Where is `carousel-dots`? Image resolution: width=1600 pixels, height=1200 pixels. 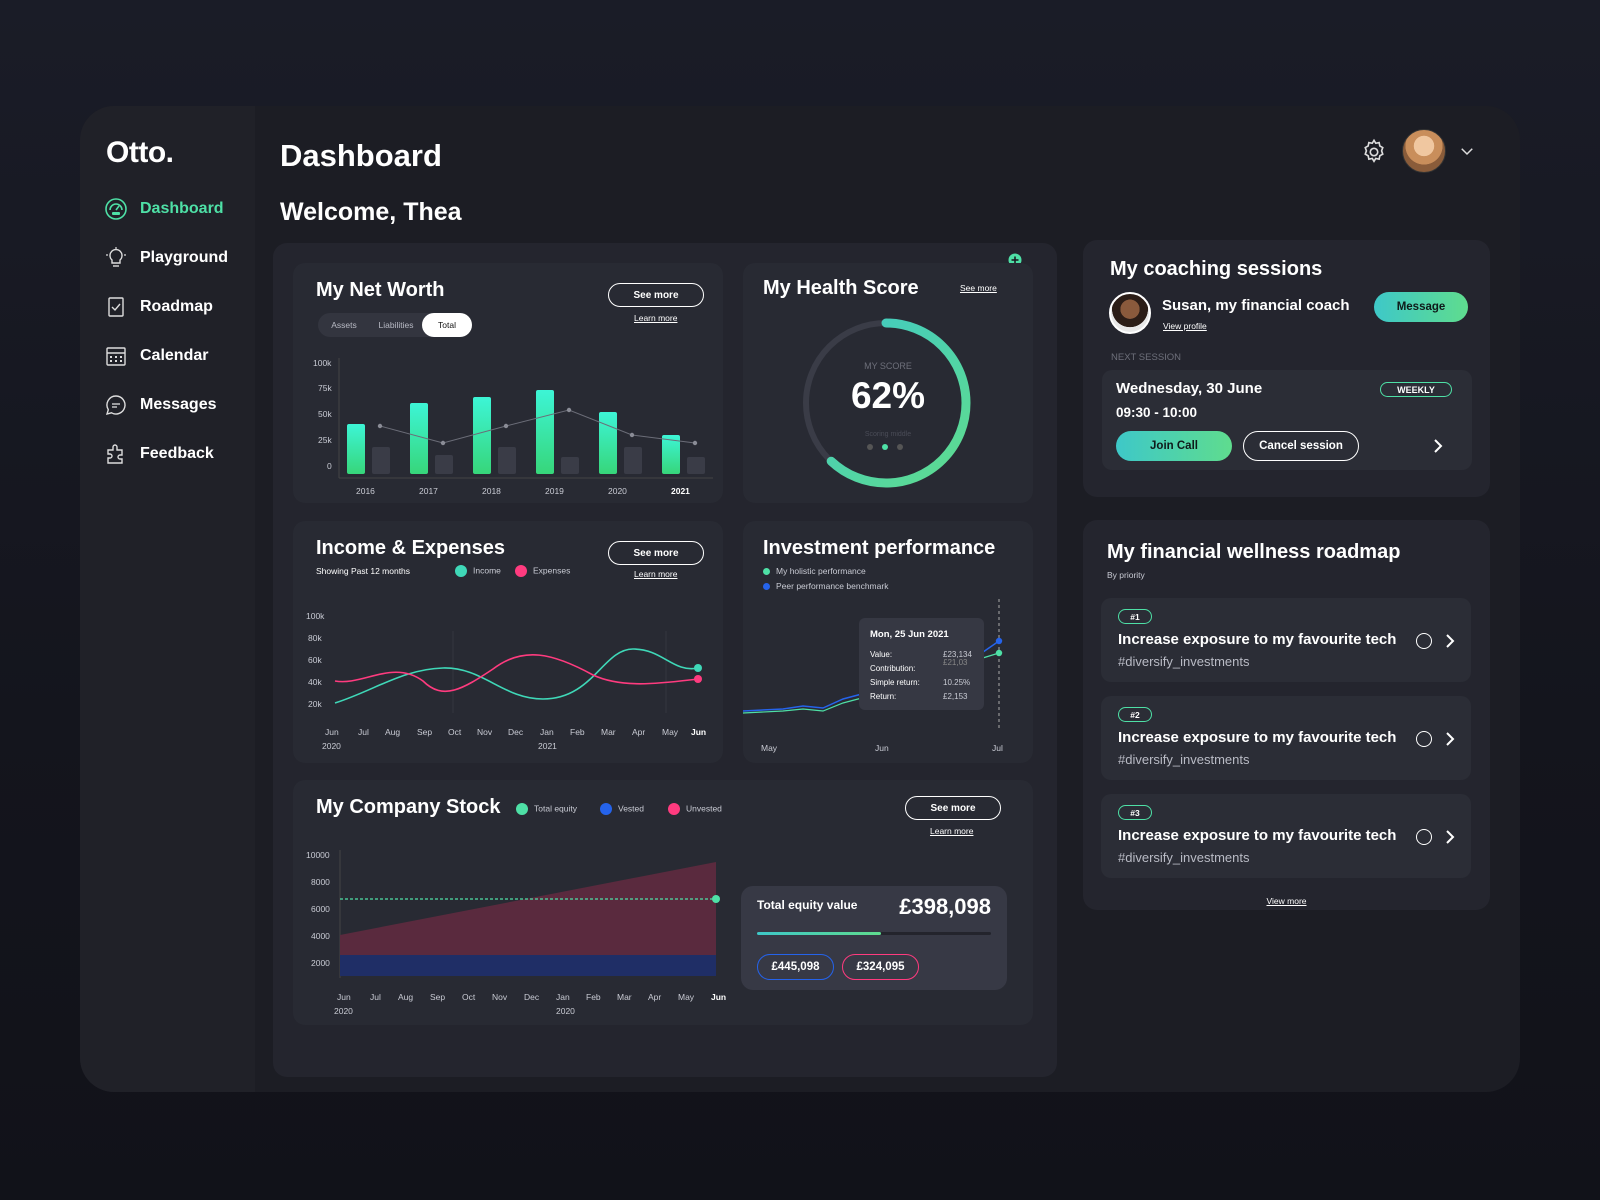
carousel-dots is located at coordinates (888, 447).